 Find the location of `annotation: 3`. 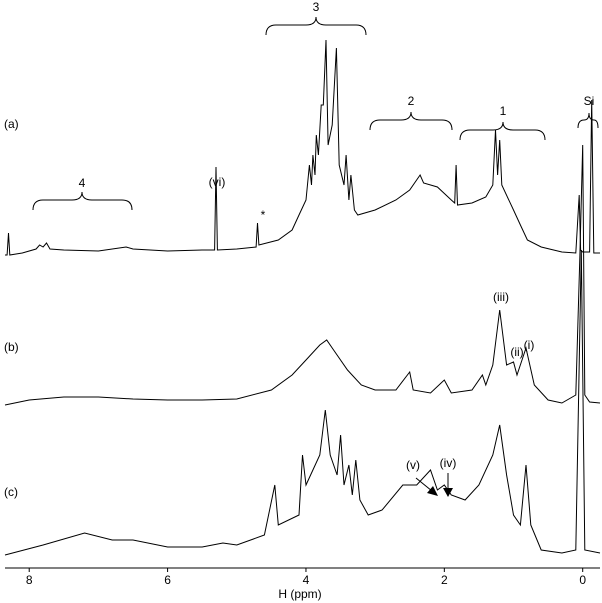

annotation: 3 is located at coordinates (316, 7).